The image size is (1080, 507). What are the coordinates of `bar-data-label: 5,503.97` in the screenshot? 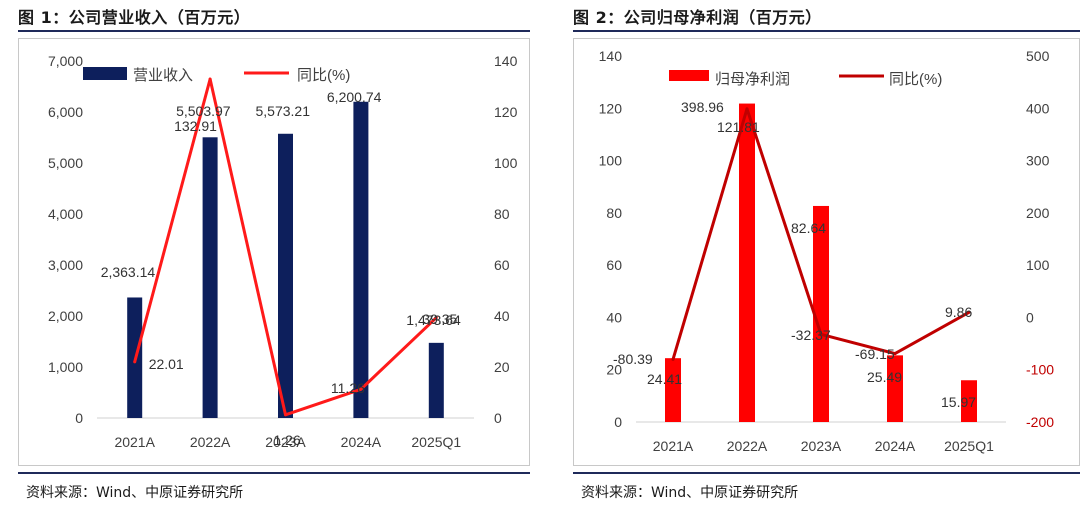 It's located at (203, 111).